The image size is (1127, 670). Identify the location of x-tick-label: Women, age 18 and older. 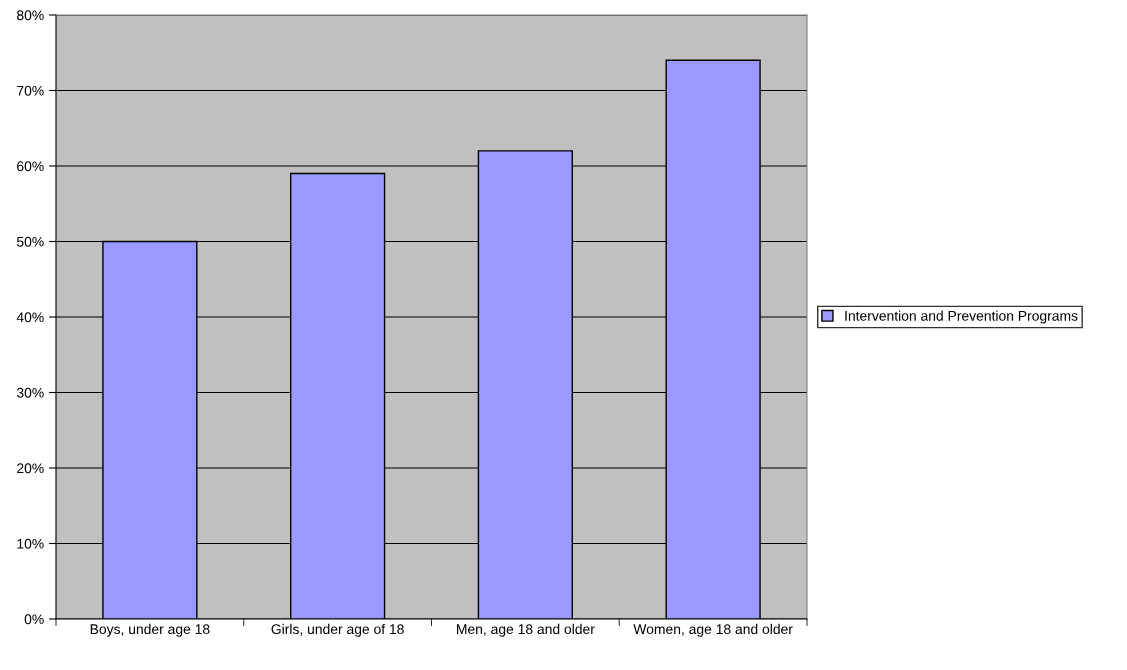
(713, 630).